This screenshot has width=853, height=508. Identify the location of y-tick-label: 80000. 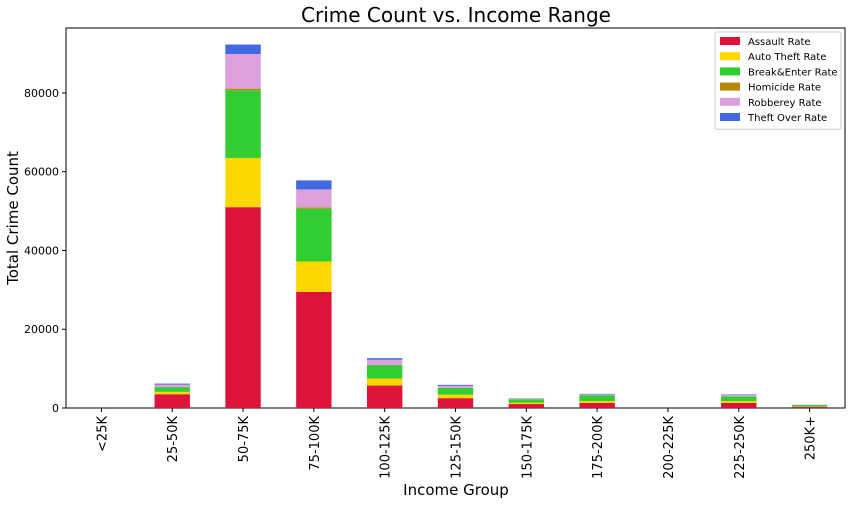
(41, 93).